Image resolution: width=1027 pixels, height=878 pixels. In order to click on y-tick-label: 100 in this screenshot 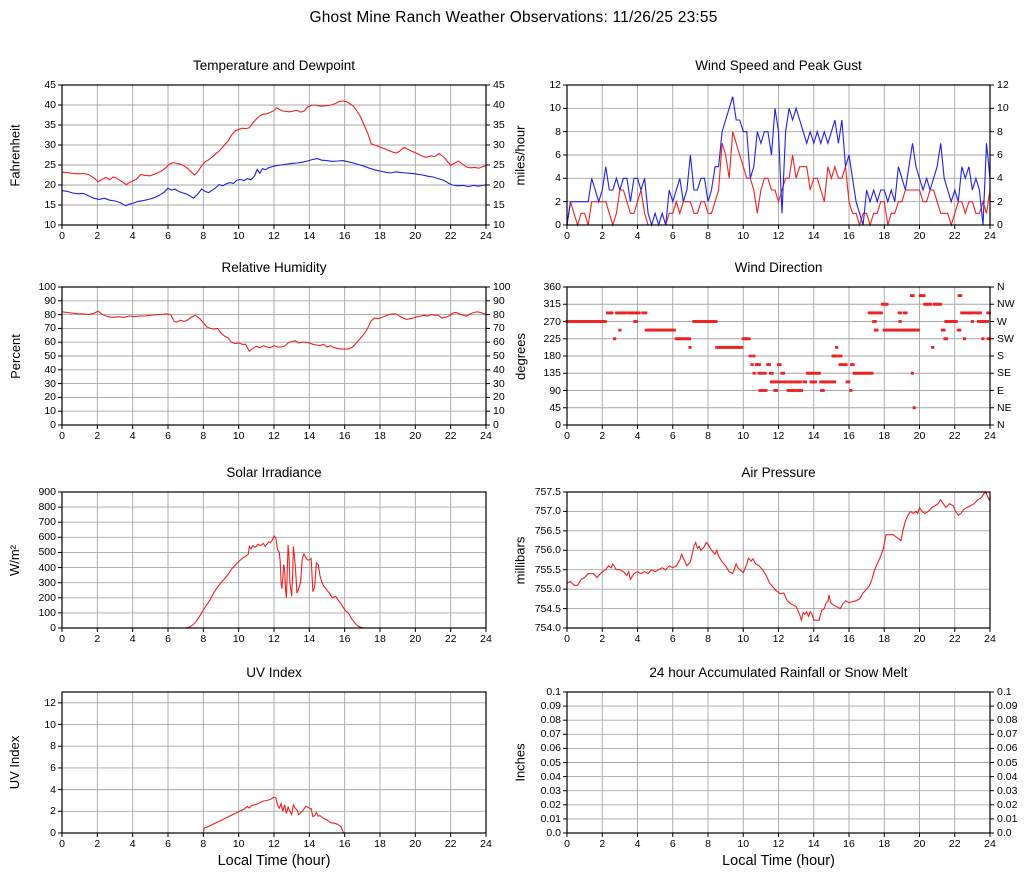, I will do `click(47, 612)`.